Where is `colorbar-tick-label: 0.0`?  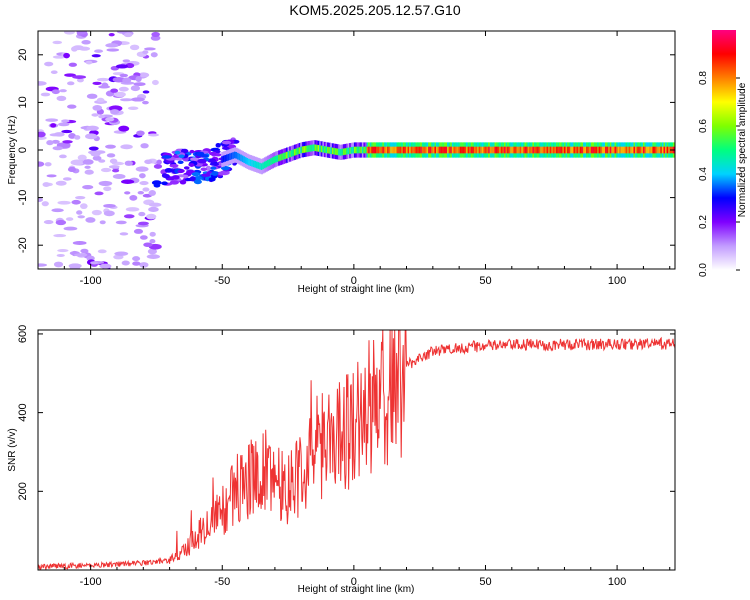 colorbar-tick-label: 0.0 is located at coordinates (703, 270).